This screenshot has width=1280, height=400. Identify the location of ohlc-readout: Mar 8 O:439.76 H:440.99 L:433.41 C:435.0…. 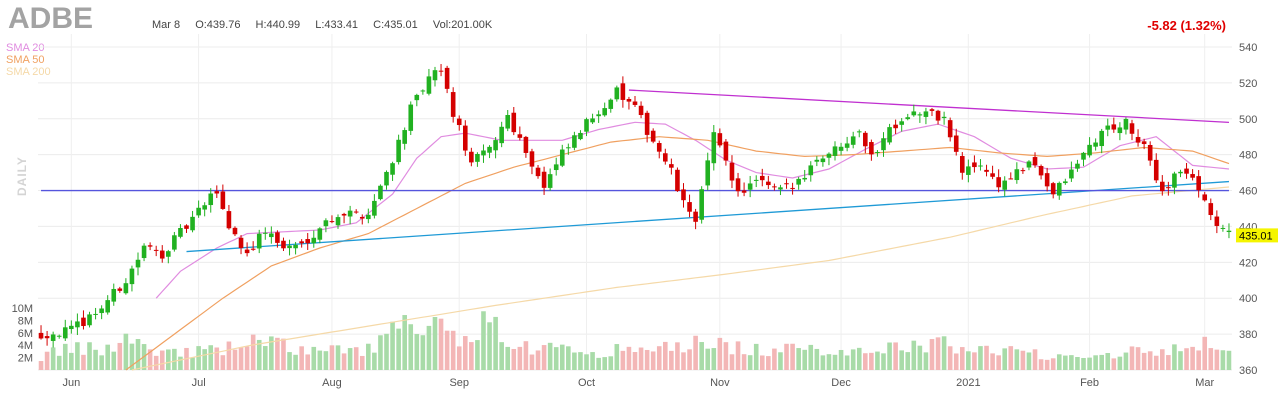
(328, 25).